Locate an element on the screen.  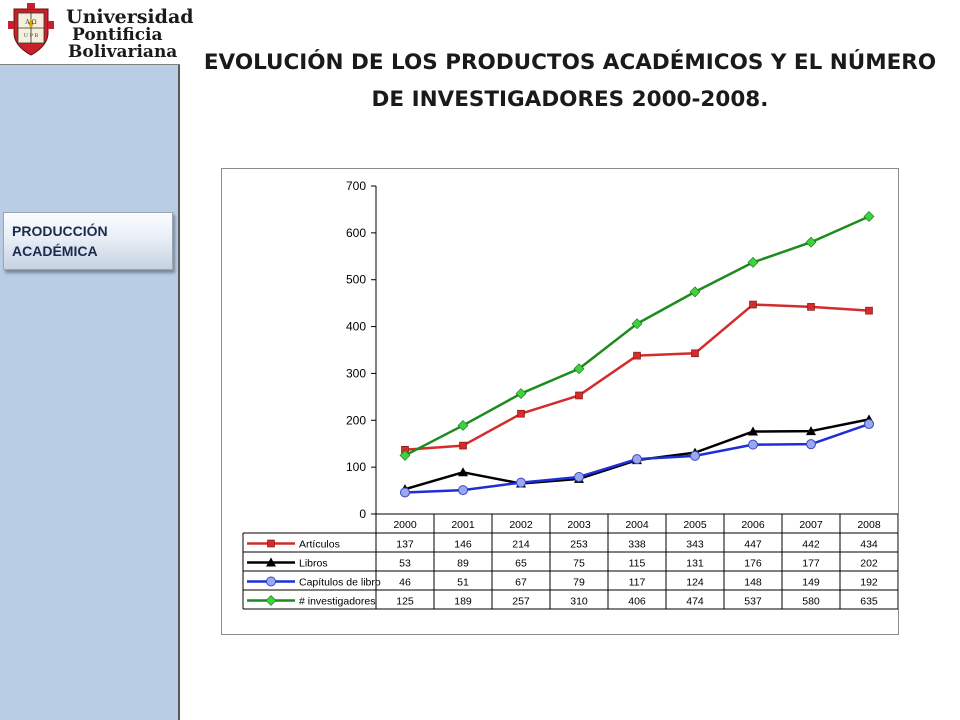
table-value-cell: 115 is located at coordinates (637, 564).